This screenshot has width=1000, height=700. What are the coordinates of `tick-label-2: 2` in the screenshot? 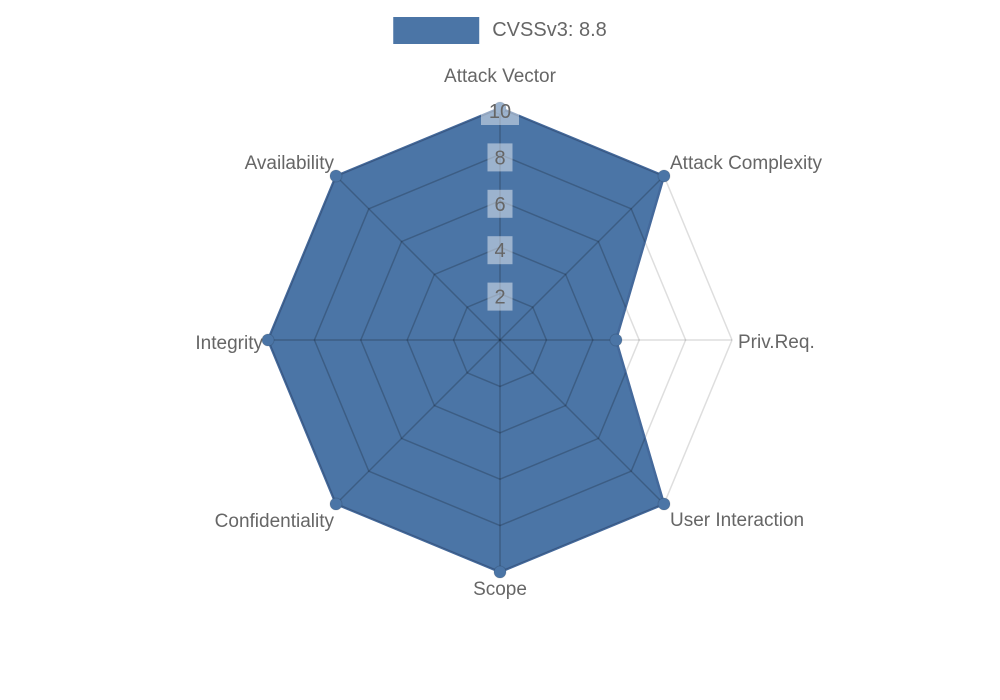 It's located at (499, 298).